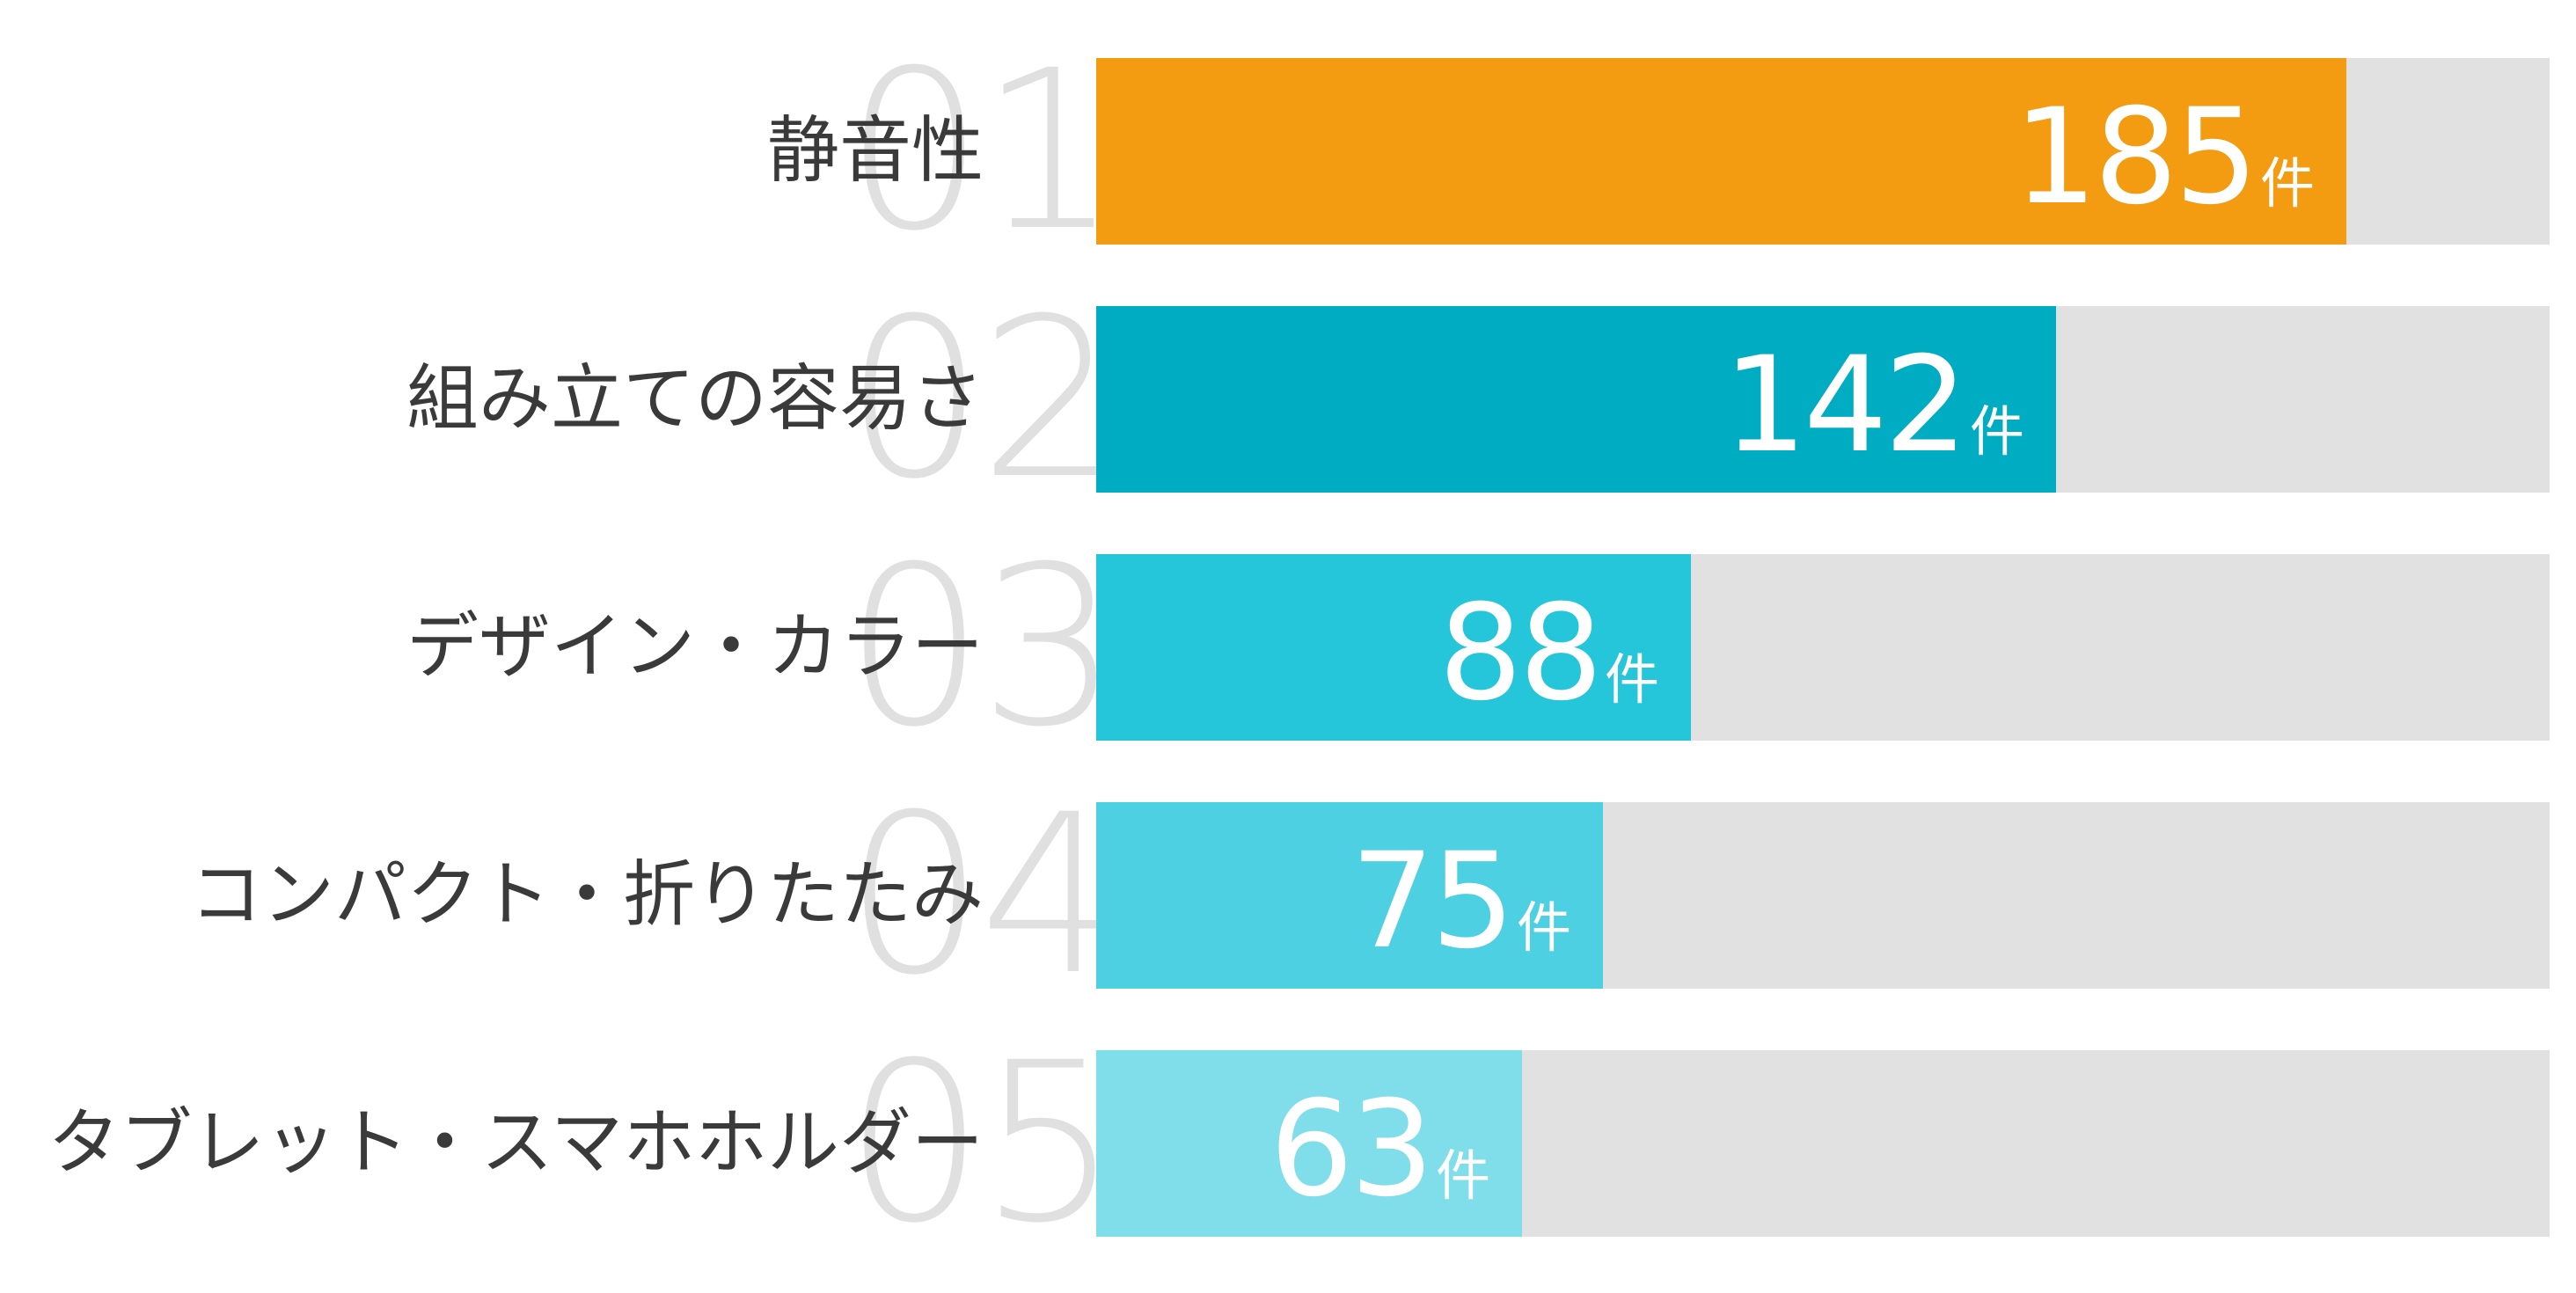 The image size is (2576, 1293). I want to click on rank-number: 02, so click(982, 399).